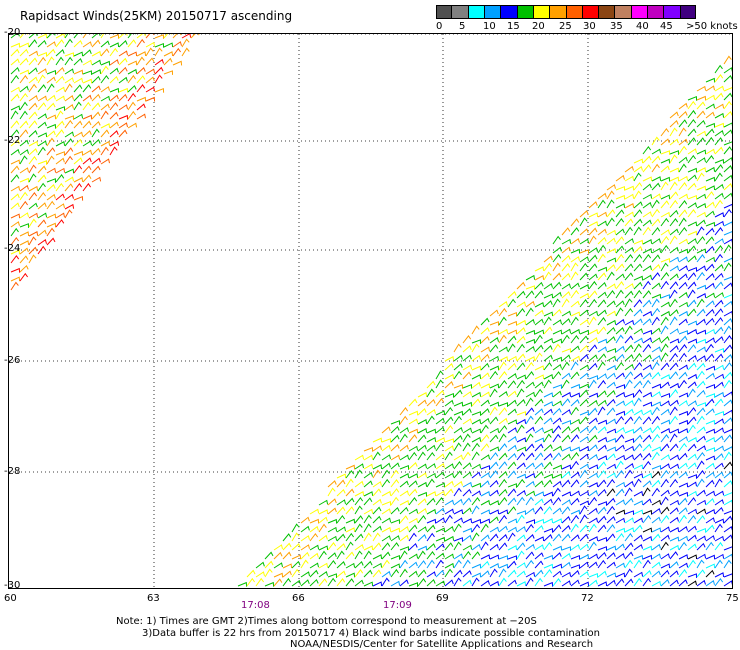 This screenshot has width=740, height=650. Describe the element at coordinates (732, 598) in the screenshot. I see `lon-label-75: 75` at that location.